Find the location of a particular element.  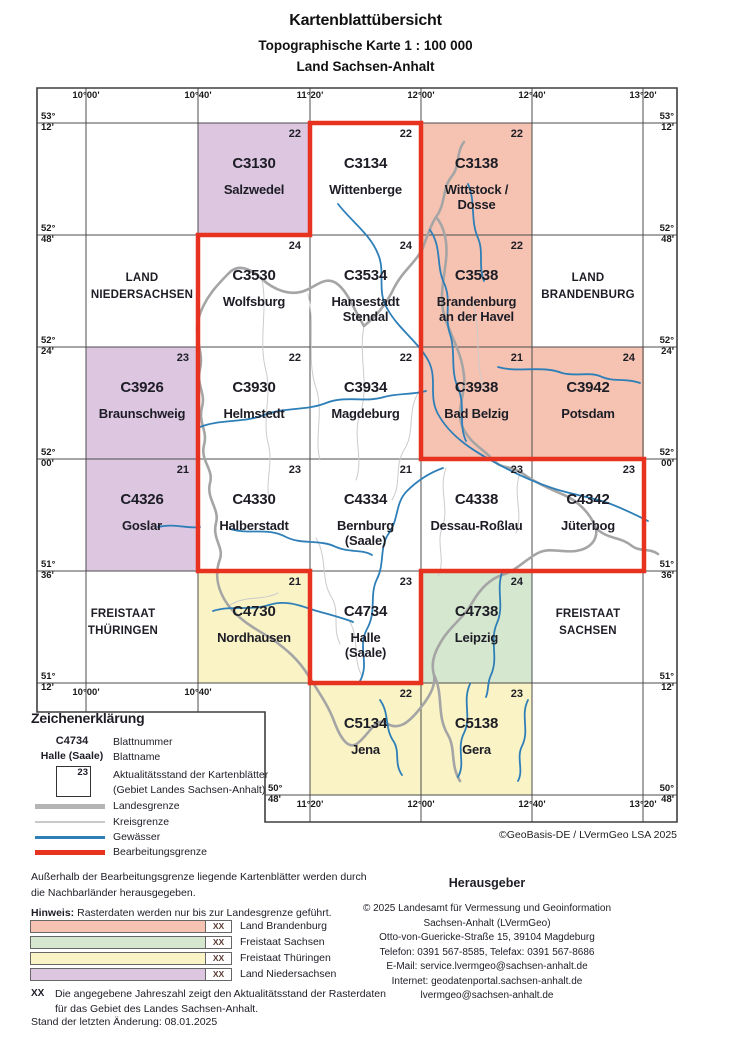

sheet-number: C5134 is located at coordinates (365, 723).